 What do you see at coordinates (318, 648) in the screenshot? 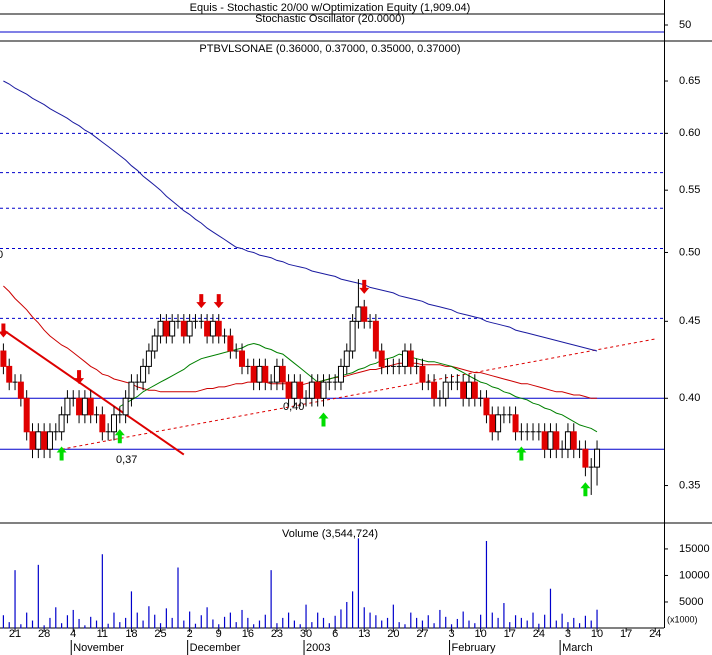
I see `month-label: 2003` at bounding box center [318, 648].